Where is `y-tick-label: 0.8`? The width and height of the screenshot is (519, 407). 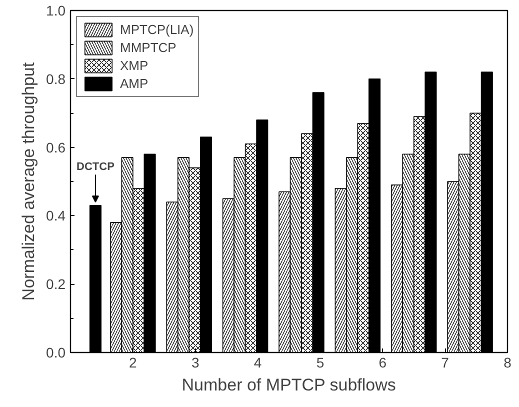 y-tick-label: 0.8 is located at coordinates (56, 78).